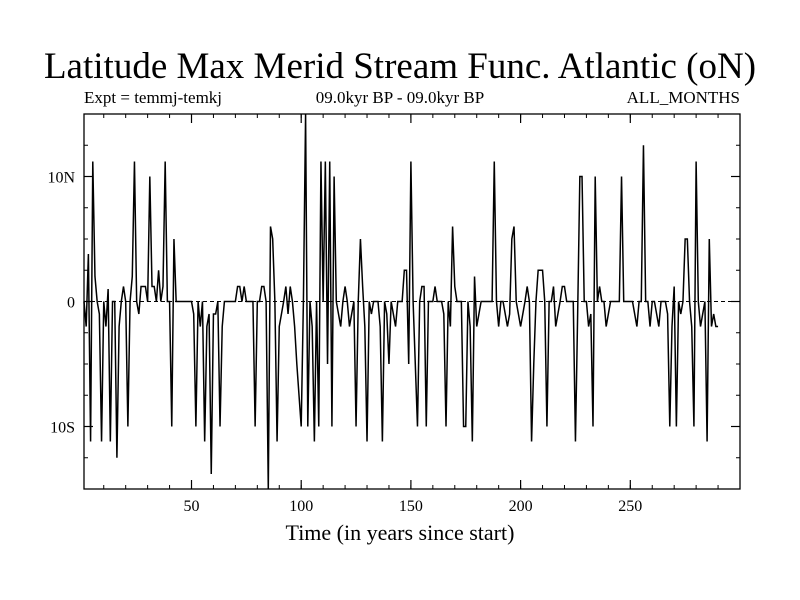  What do you see at coordinates (301, 506) in the screenshot?
I see `x-tick-label: 100` at bounding box center [301, 506].